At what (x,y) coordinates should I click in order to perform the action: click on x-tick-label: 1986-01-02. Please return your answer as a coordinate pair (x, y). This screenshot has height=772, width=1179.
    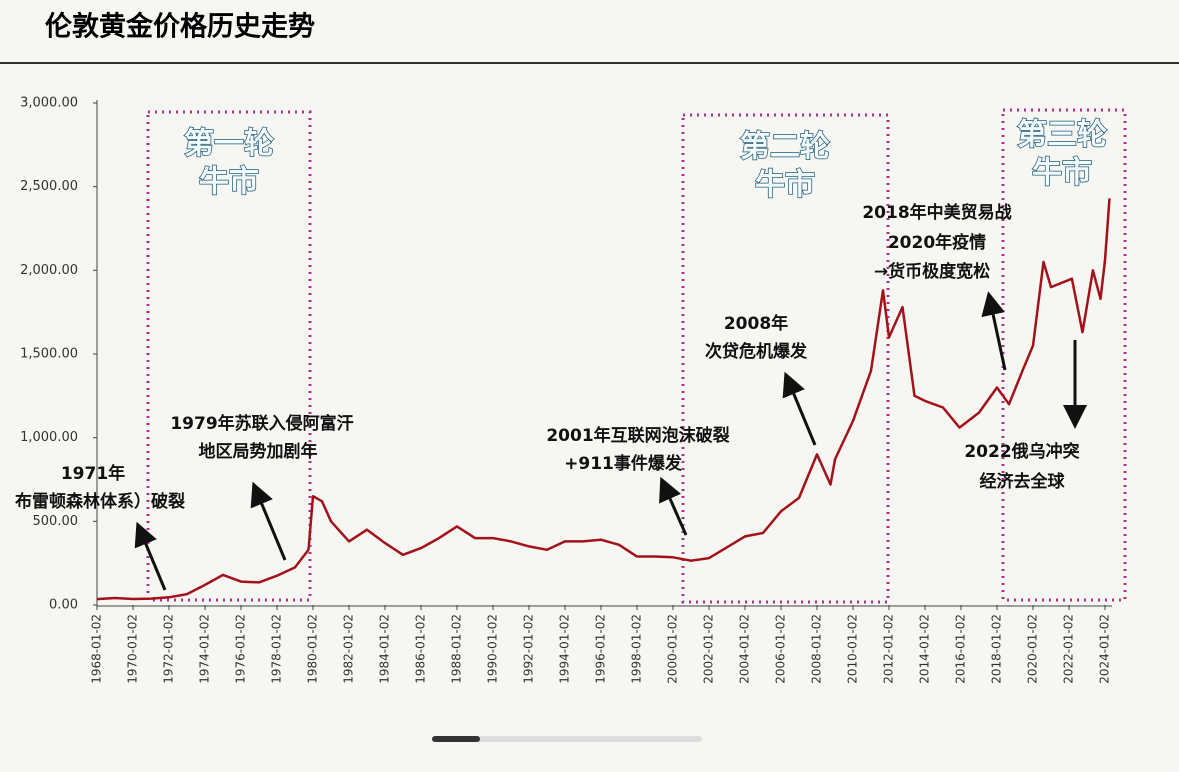
    Looking at the image, I should click on (421, 649).